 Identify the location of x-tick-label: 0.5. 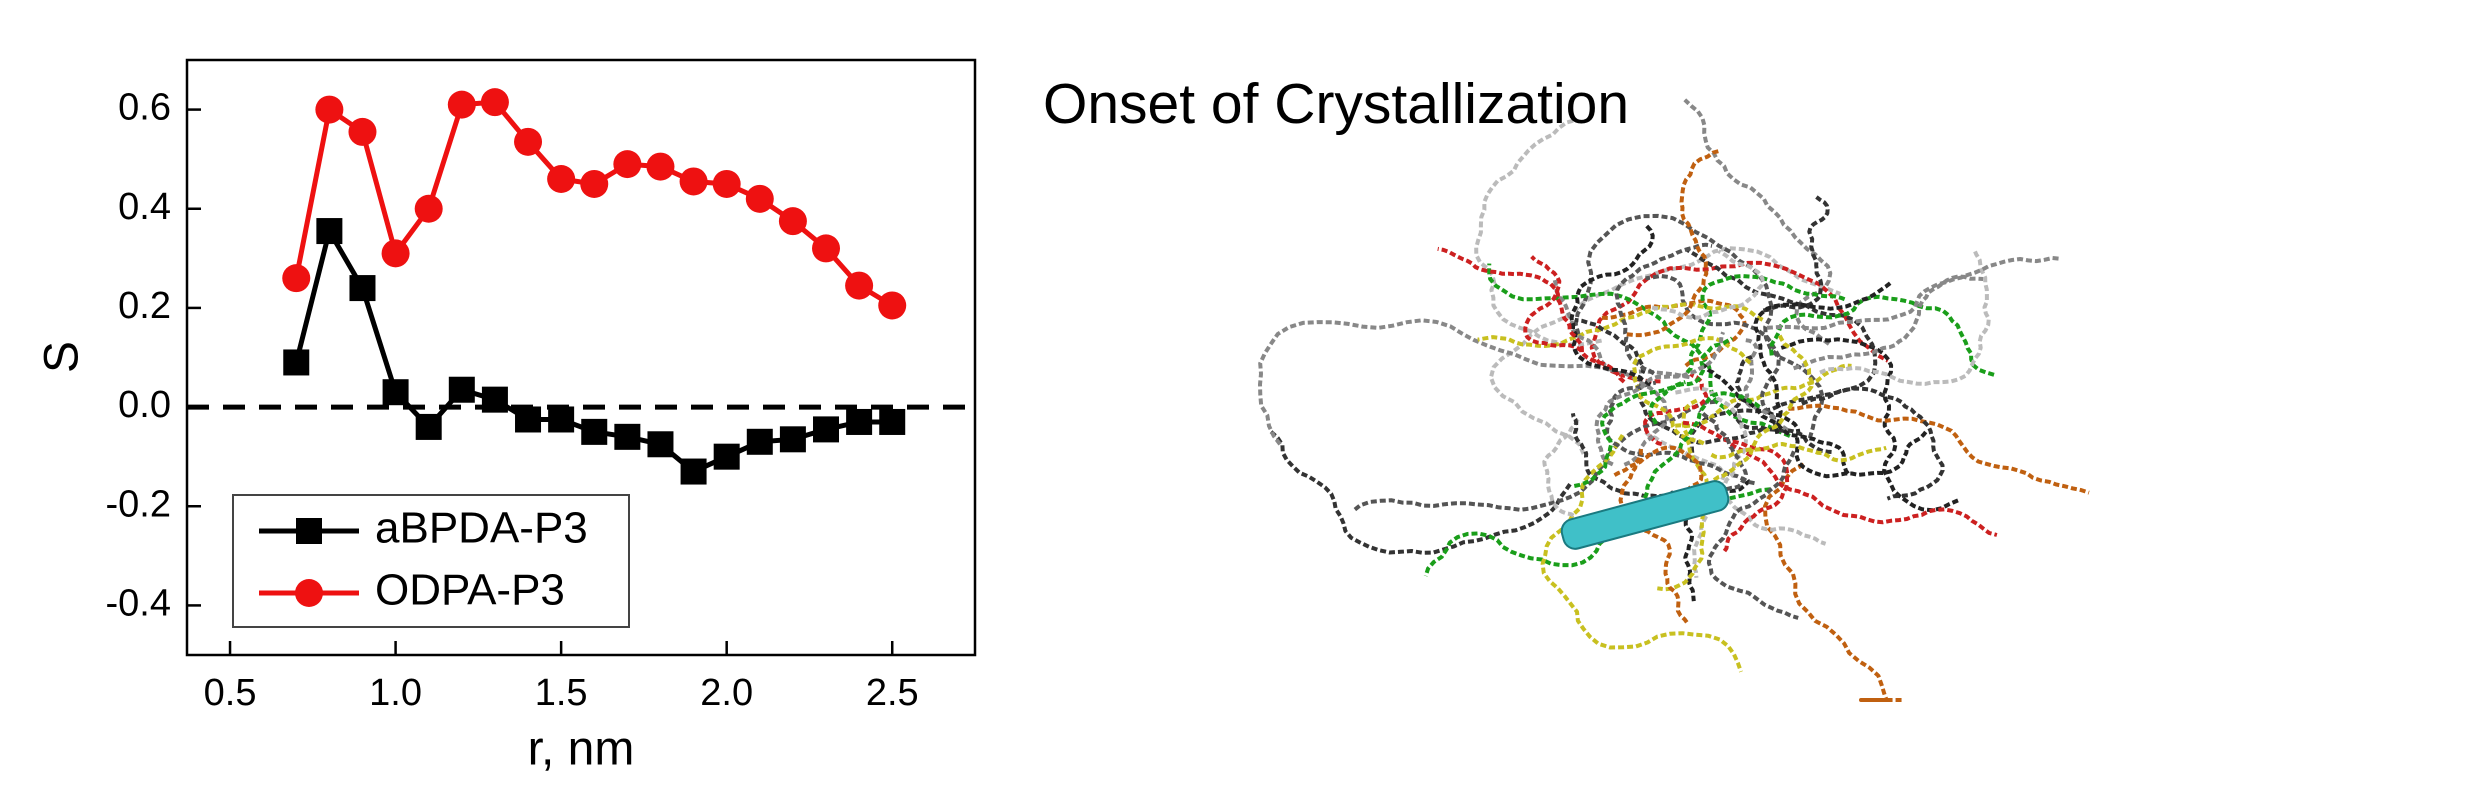
(230, 693).